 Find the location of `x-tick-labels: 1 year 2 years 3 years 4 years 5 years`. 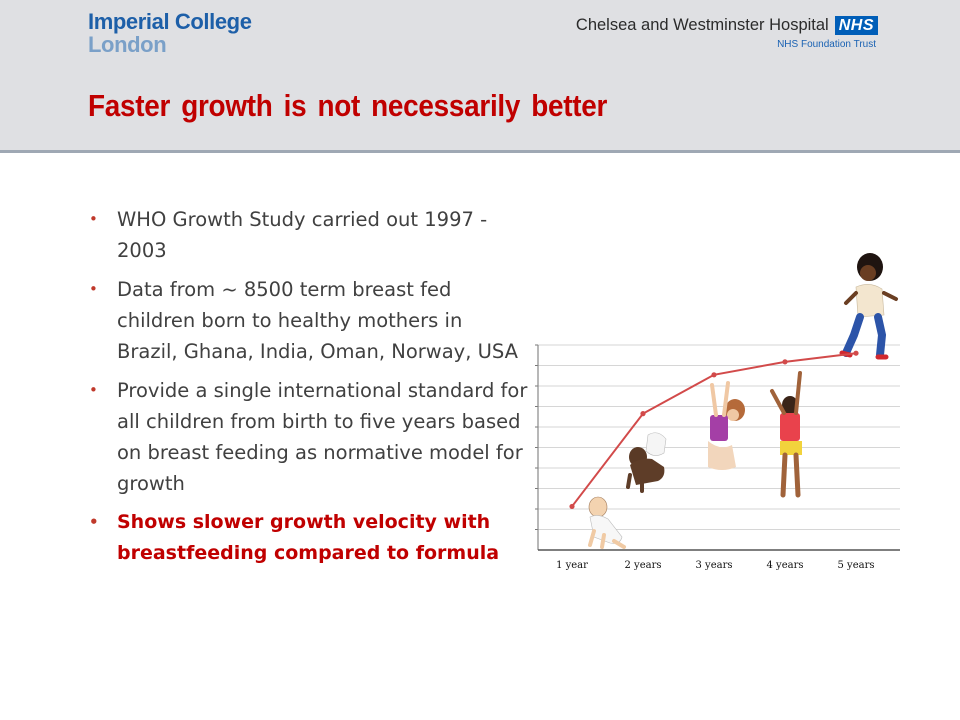

x-tick-labels: 1 year 2 years 3 years 4 years 5 years is located at coordinates (715, 565).